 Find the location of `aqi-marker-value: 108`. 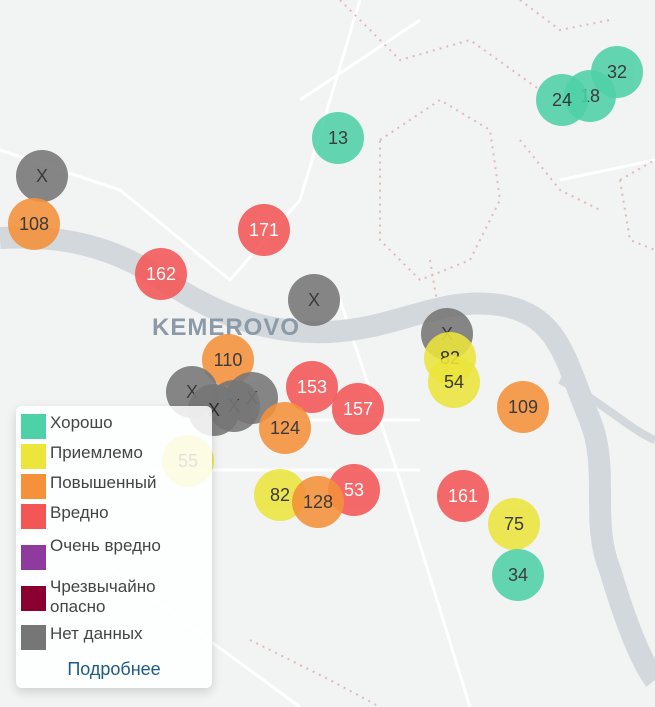

aqi-marker-value: 108 is located at coordinates (34, 224).